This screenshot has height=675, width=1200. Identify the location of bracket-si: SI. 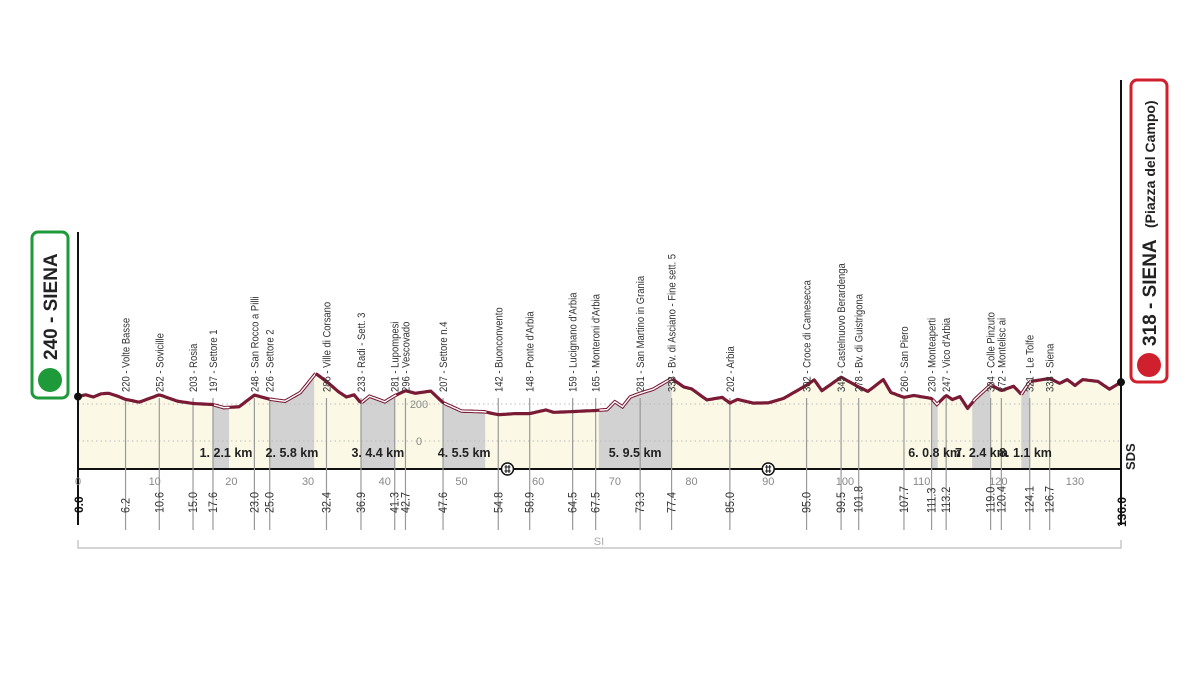
(599, 542).